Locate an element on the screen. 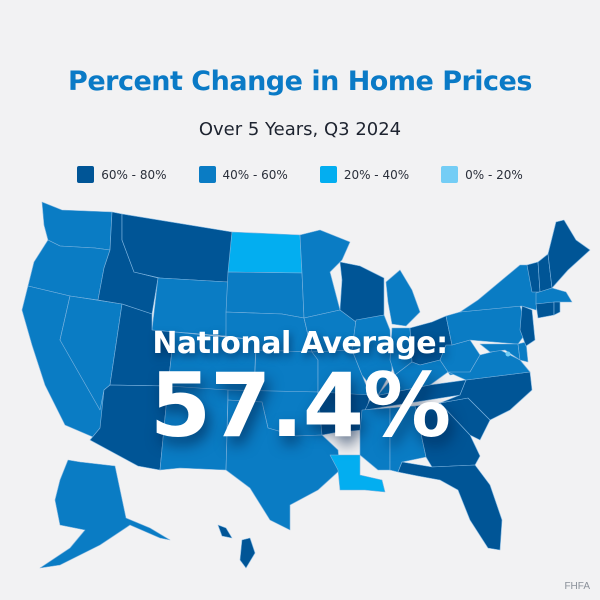  state-nj is located at coordinates (527, 326).